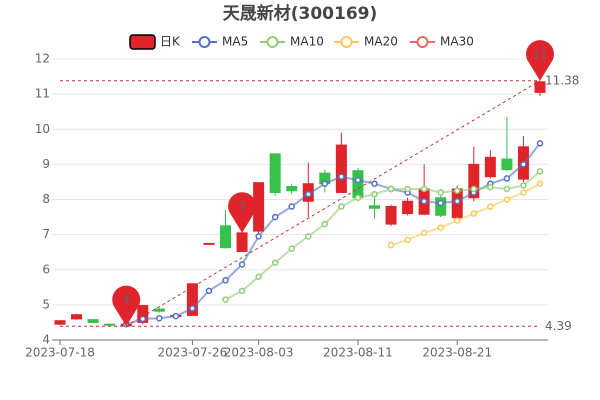 The image size is (600, 400). What do you see at coordinates (259, 353) in the screenshot?
I see `x-tick-label: 2023-08-03` at bounding box center [259, 353].